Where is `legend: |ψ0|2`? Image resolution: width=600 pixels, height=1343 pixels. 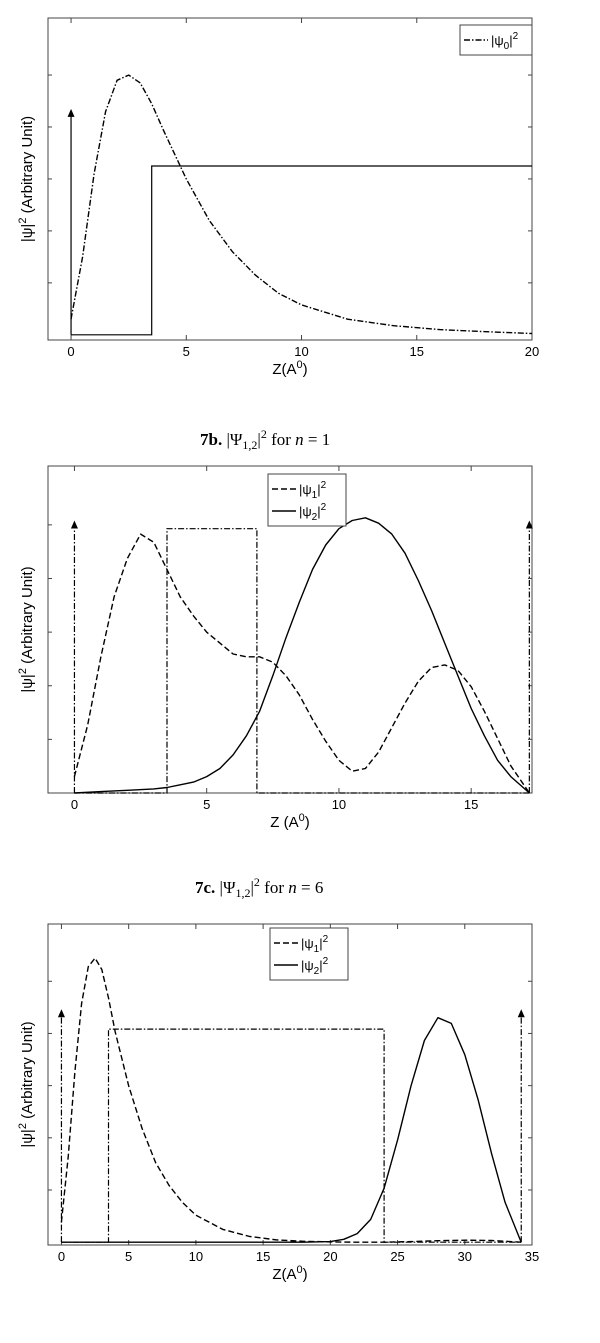 legend: |ψ0|2 is located at coordinates (496, 40).